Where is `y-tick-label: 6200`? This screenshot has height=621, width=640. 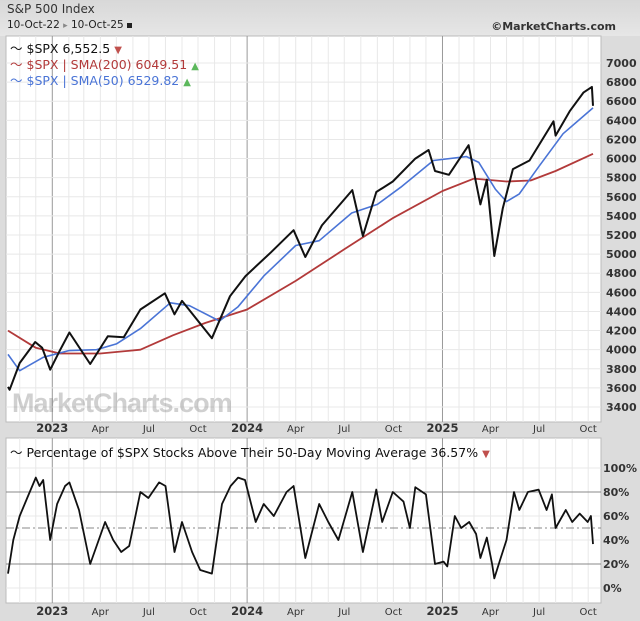
y-tick-label: 6200 is located at coordinates (621, 139).